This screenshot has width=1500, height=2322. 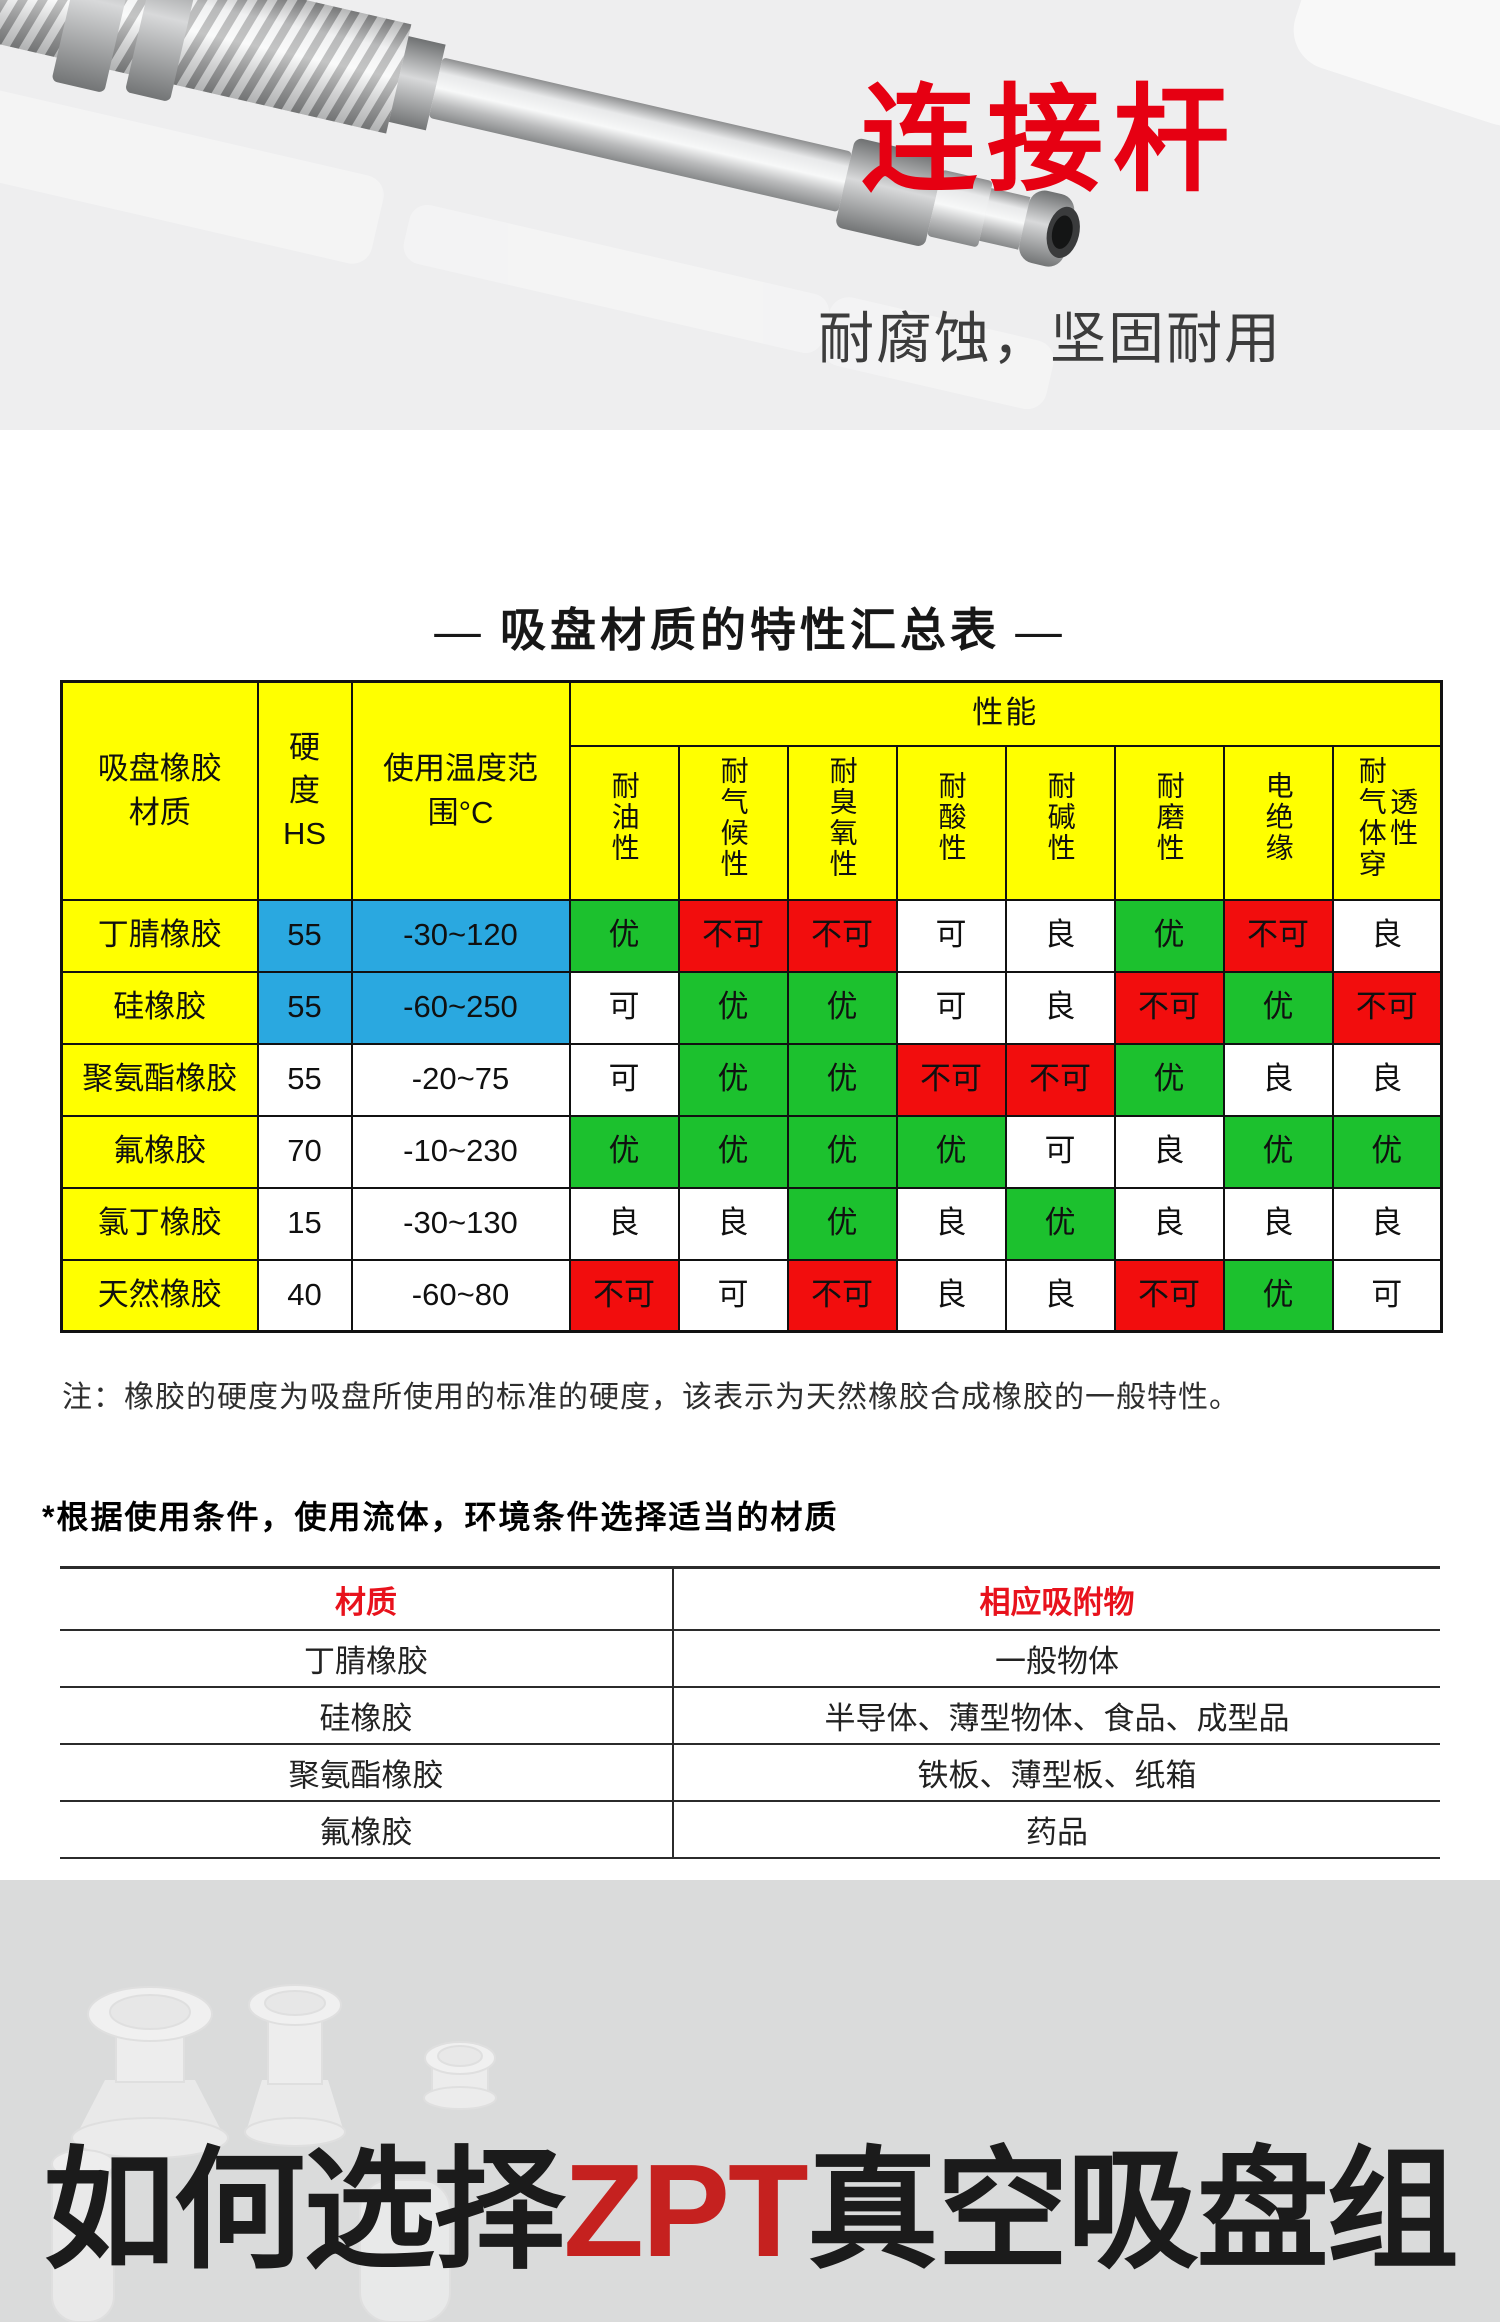 I want to click on perf-subheader-alkali: 耐碱性, so click(x=1060, y=822).